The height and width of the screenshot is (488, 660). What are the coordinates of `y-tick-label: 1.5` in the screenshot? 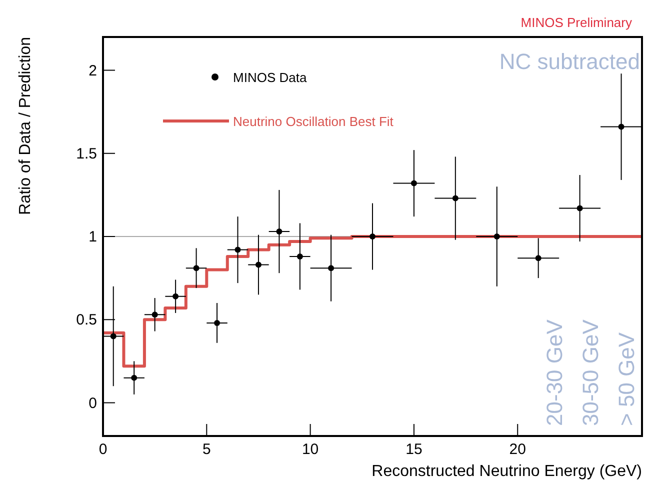 It's located at (86, 153).